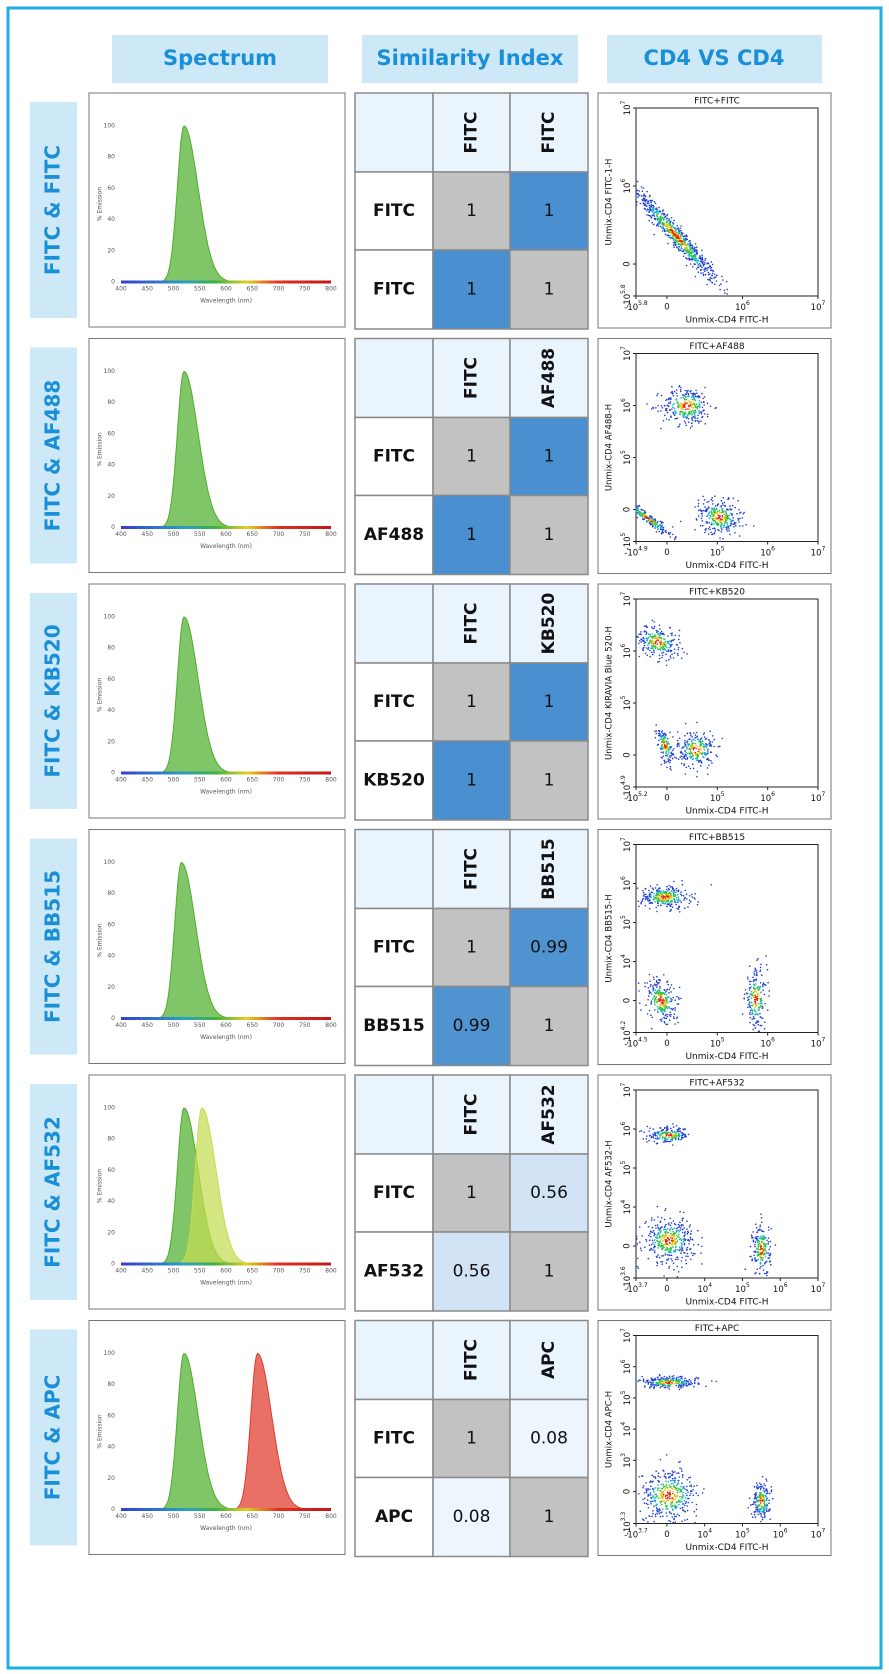  I want to click on matrix-value: 0.08, so click(549, 1439).